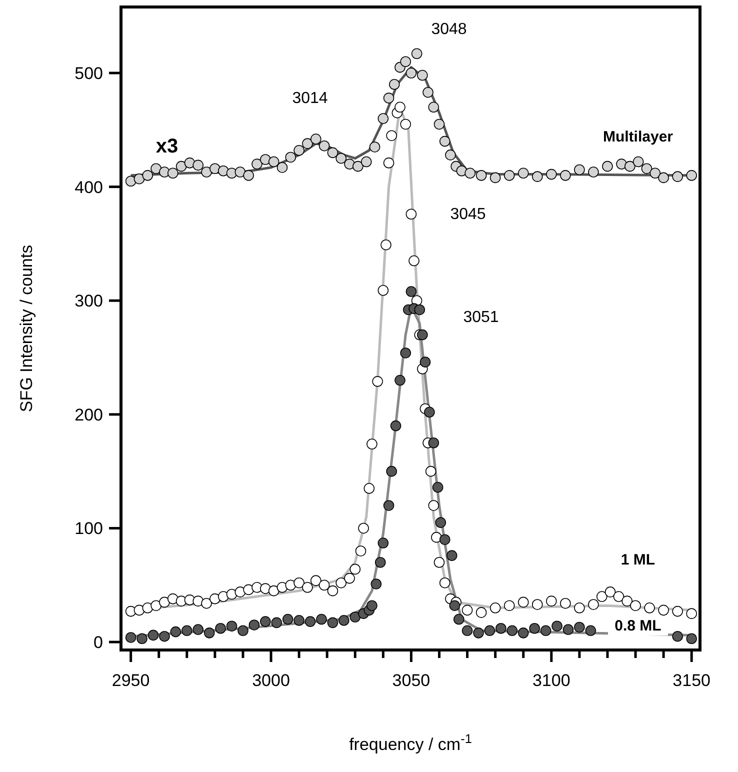 Image resolution: width=738 pixels, height=772 pixels. Describe the element at coordinates (310, 99) in the screenshot. I see `annotation: 3014` at that location.